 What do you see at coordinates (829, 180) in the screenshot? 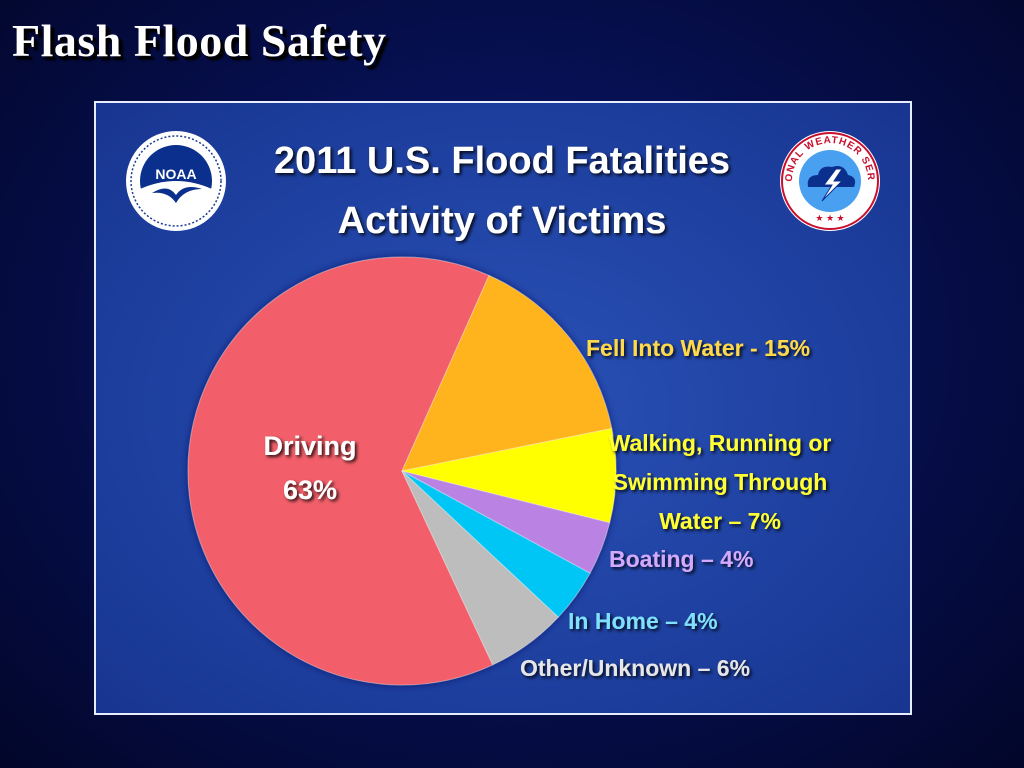
I see `nws-logo-icon: NATIONAL WEATHER SERVICE ★ ★ ★` at bounding box center [829, 180].